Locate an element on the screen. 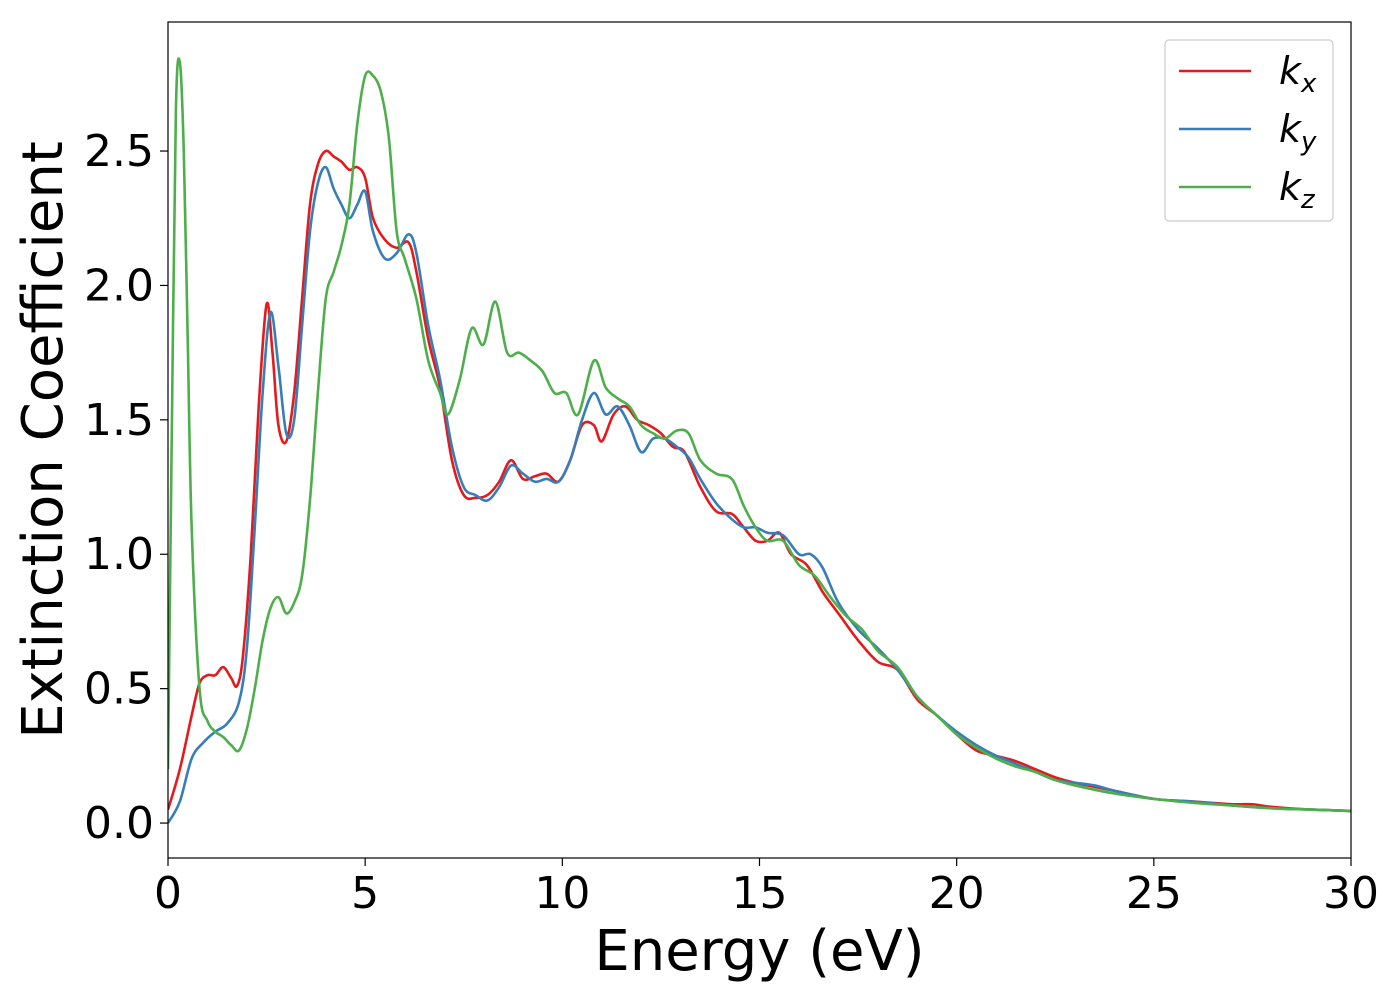 The image size is (1400, 1000). y-axis-label: Extinction Coefficient is located at coordinates (43, 440).